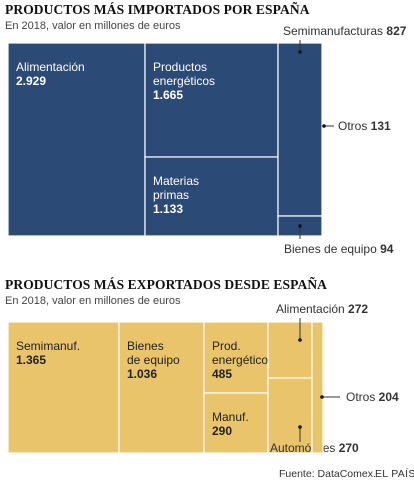  What do you see at coordinates (327, 474) in the screenshot?
I see `source-note: Fuente: DataComex.` at bounding box center [327, 474].